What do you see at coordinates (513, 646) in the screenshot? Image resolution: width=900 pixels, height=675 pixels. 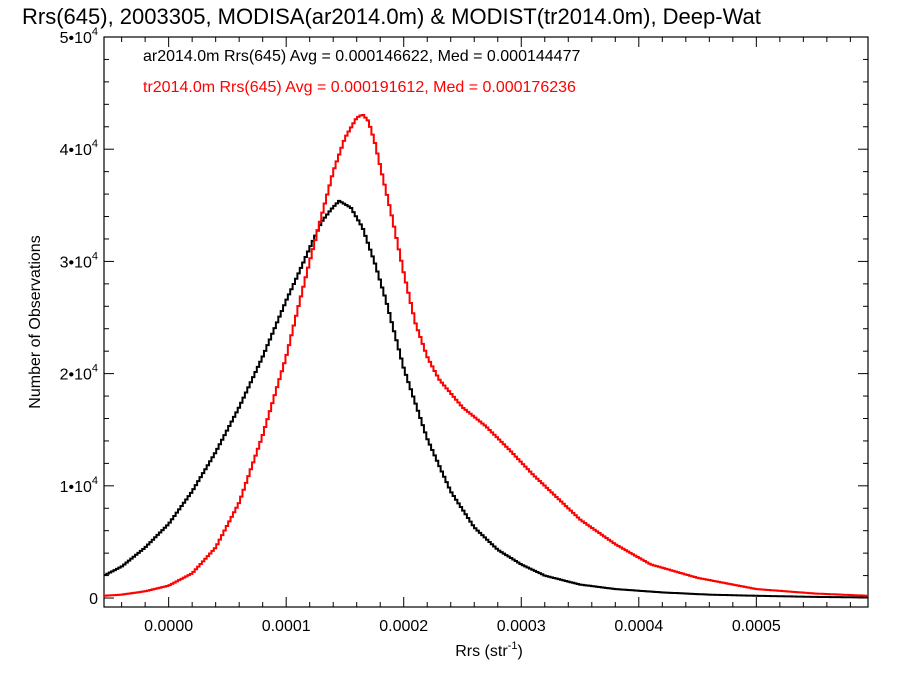 I see `x-axis-label-sup: -1` at bounding box center [513, 646].